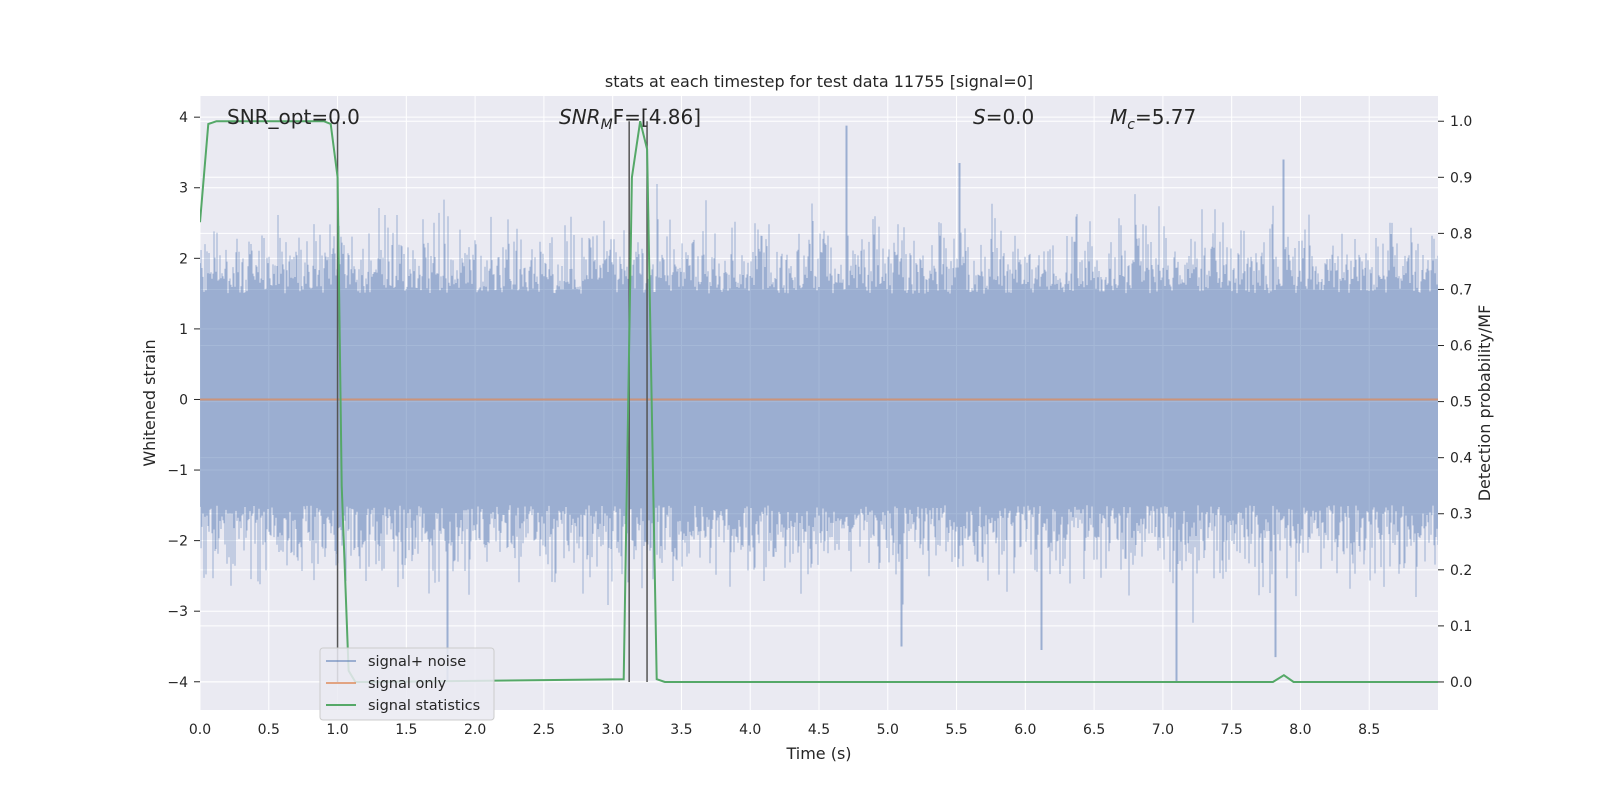 The image size is (1600, 800). I want to click on x-tick-label: 6.5, so click(1094, 730).